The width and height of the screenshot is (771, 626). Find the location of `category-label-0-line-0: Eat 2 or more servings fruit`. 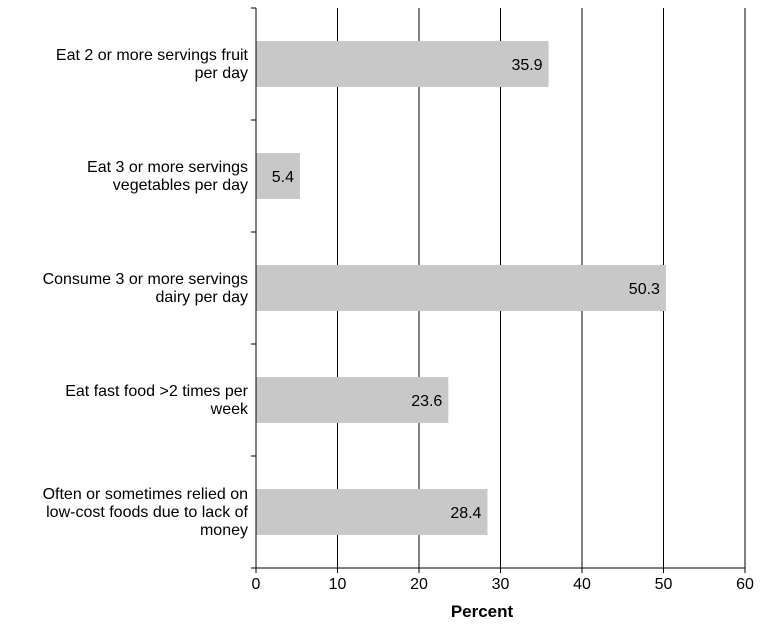

category-label-0-line-0: Eat 2 or more servings fruit is located at coordinates (152, 55).